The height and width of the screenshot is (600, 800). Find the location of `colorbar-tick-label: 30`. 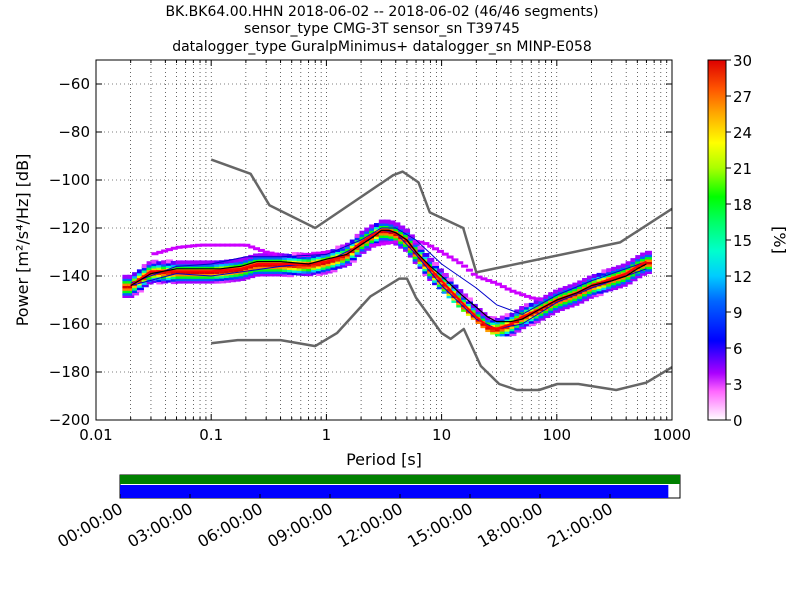

colorbar-tick-label: 30 is located at coordinates (742, 61).